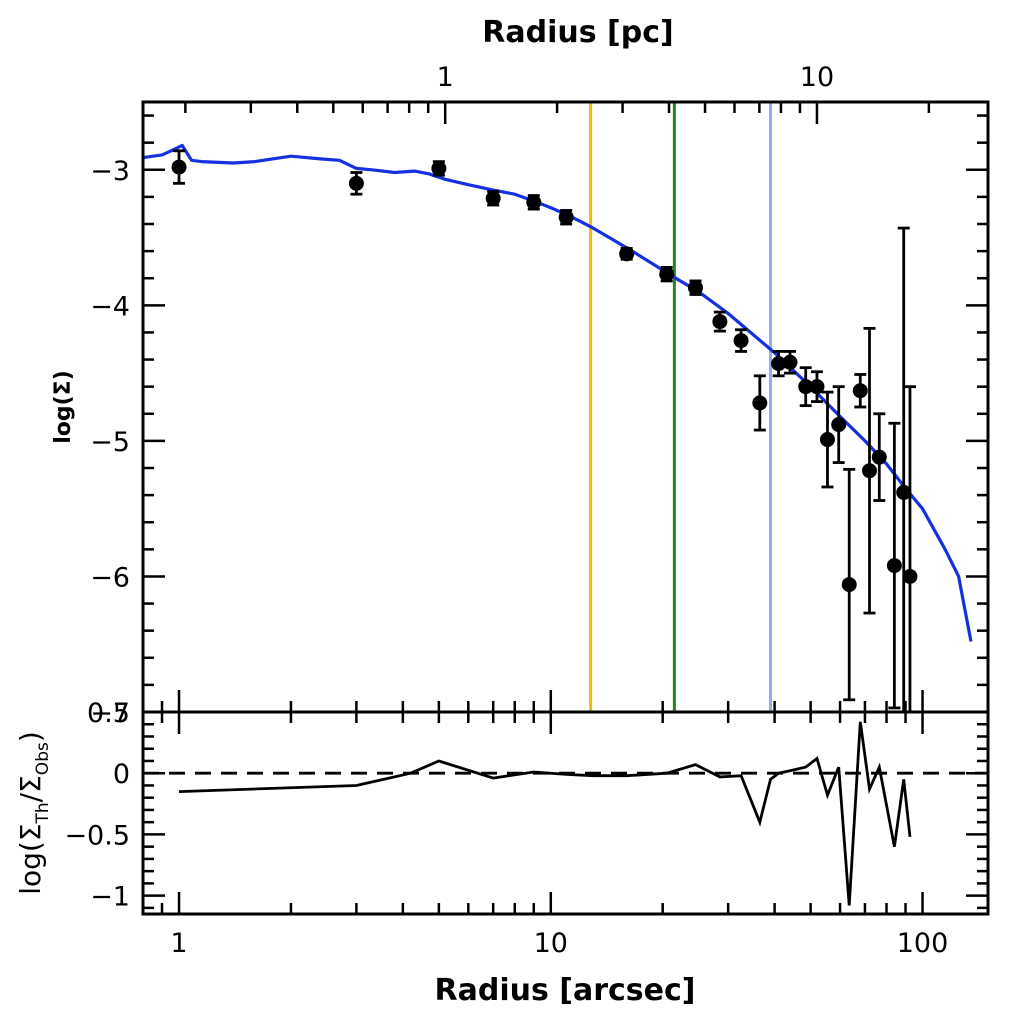 Image resolution: width=1024 pixels, height=1024 pixels. Describe the element at coordinates (121, 774) in the screenshot. I see `residual-y-tick-label: 0` at that location.